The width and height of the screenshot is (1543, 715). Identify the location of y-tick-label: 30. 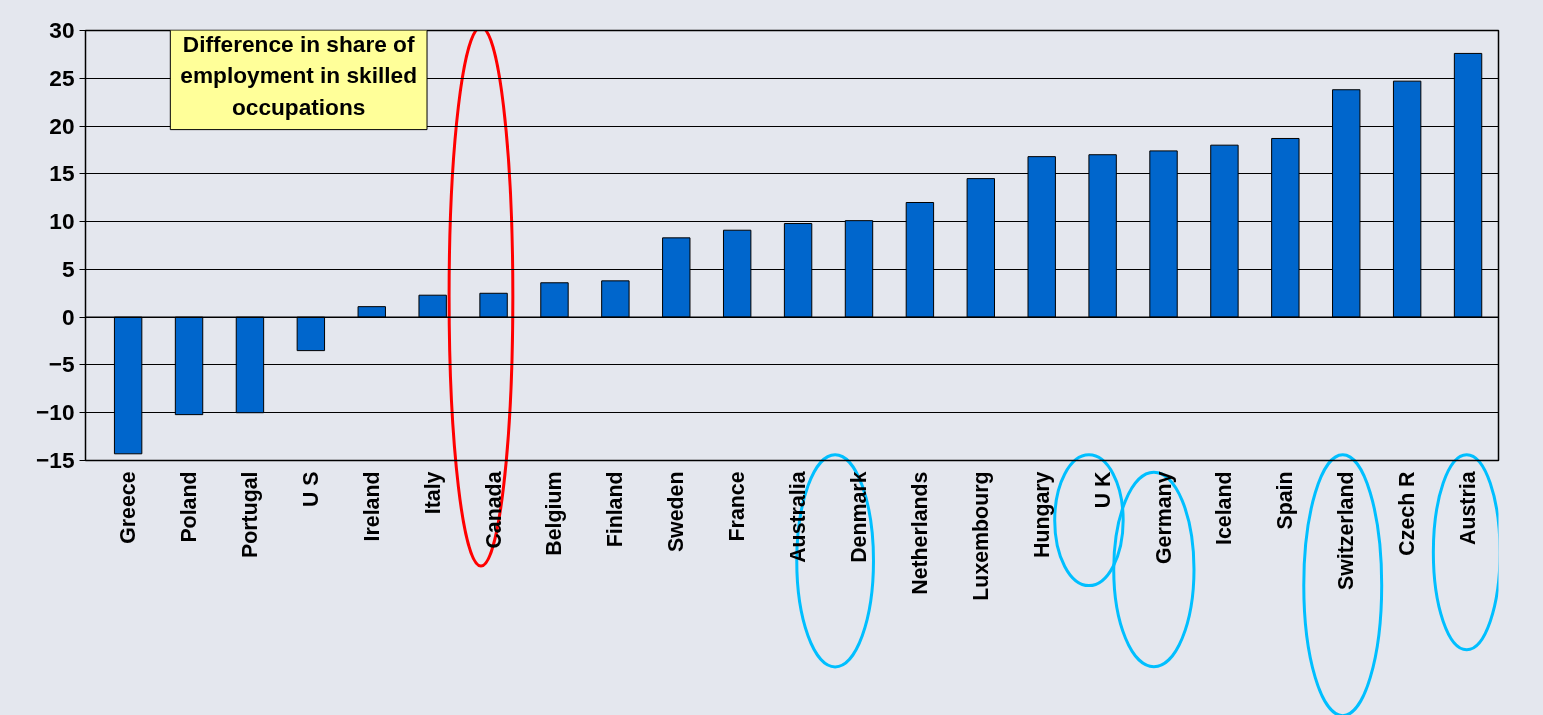
(62, 30).